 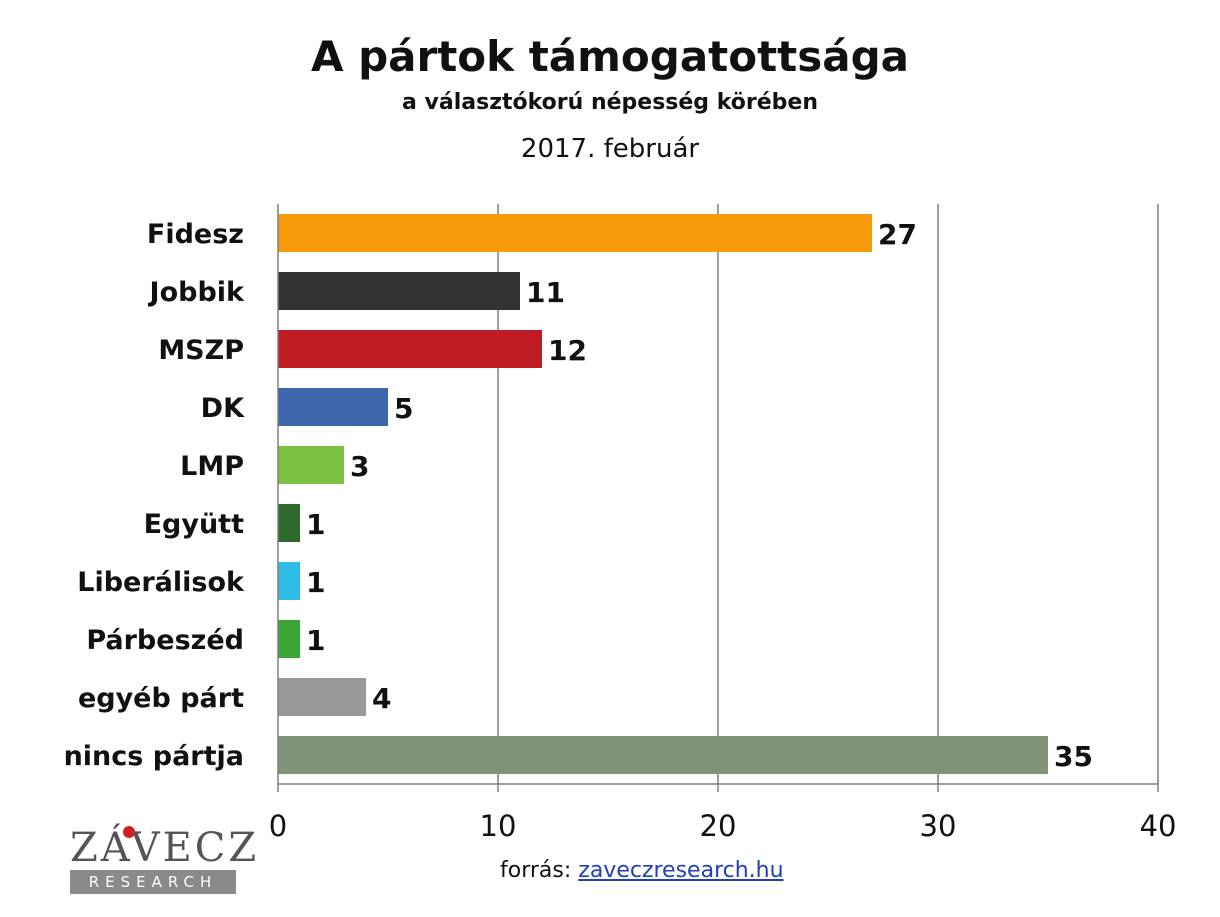 What do you see at coordinates (610, 149) in the screenshot?
I see `chart-date: 2017. február` at bounding box center [610, 149].